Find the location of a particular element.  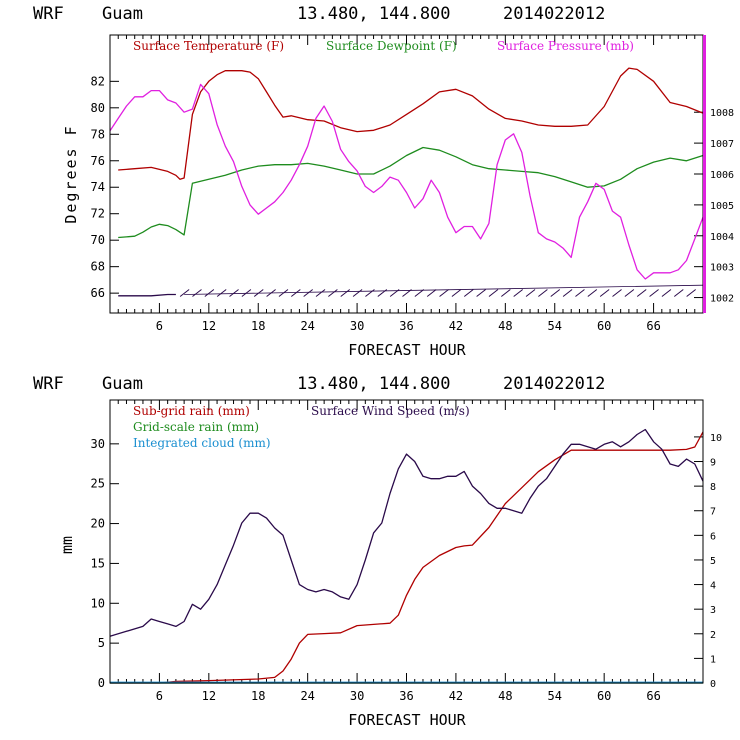

panel1-x-axis-label: FORECAST HOUR is located at coordinates (407, 350).